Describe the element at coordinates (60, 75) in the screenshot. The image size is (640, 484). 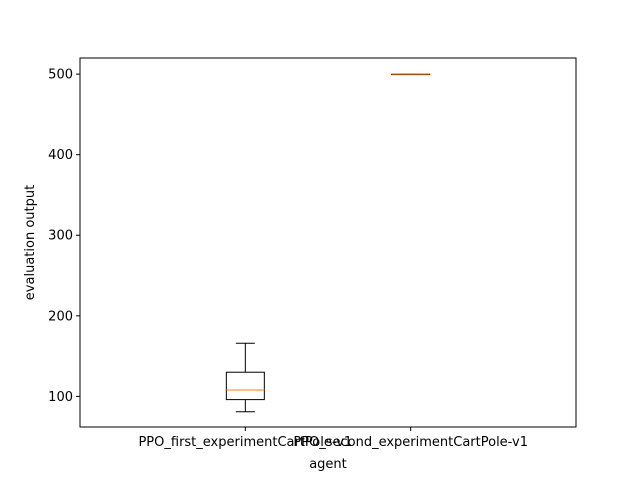
I see `y-tick-label: 500` at that location.